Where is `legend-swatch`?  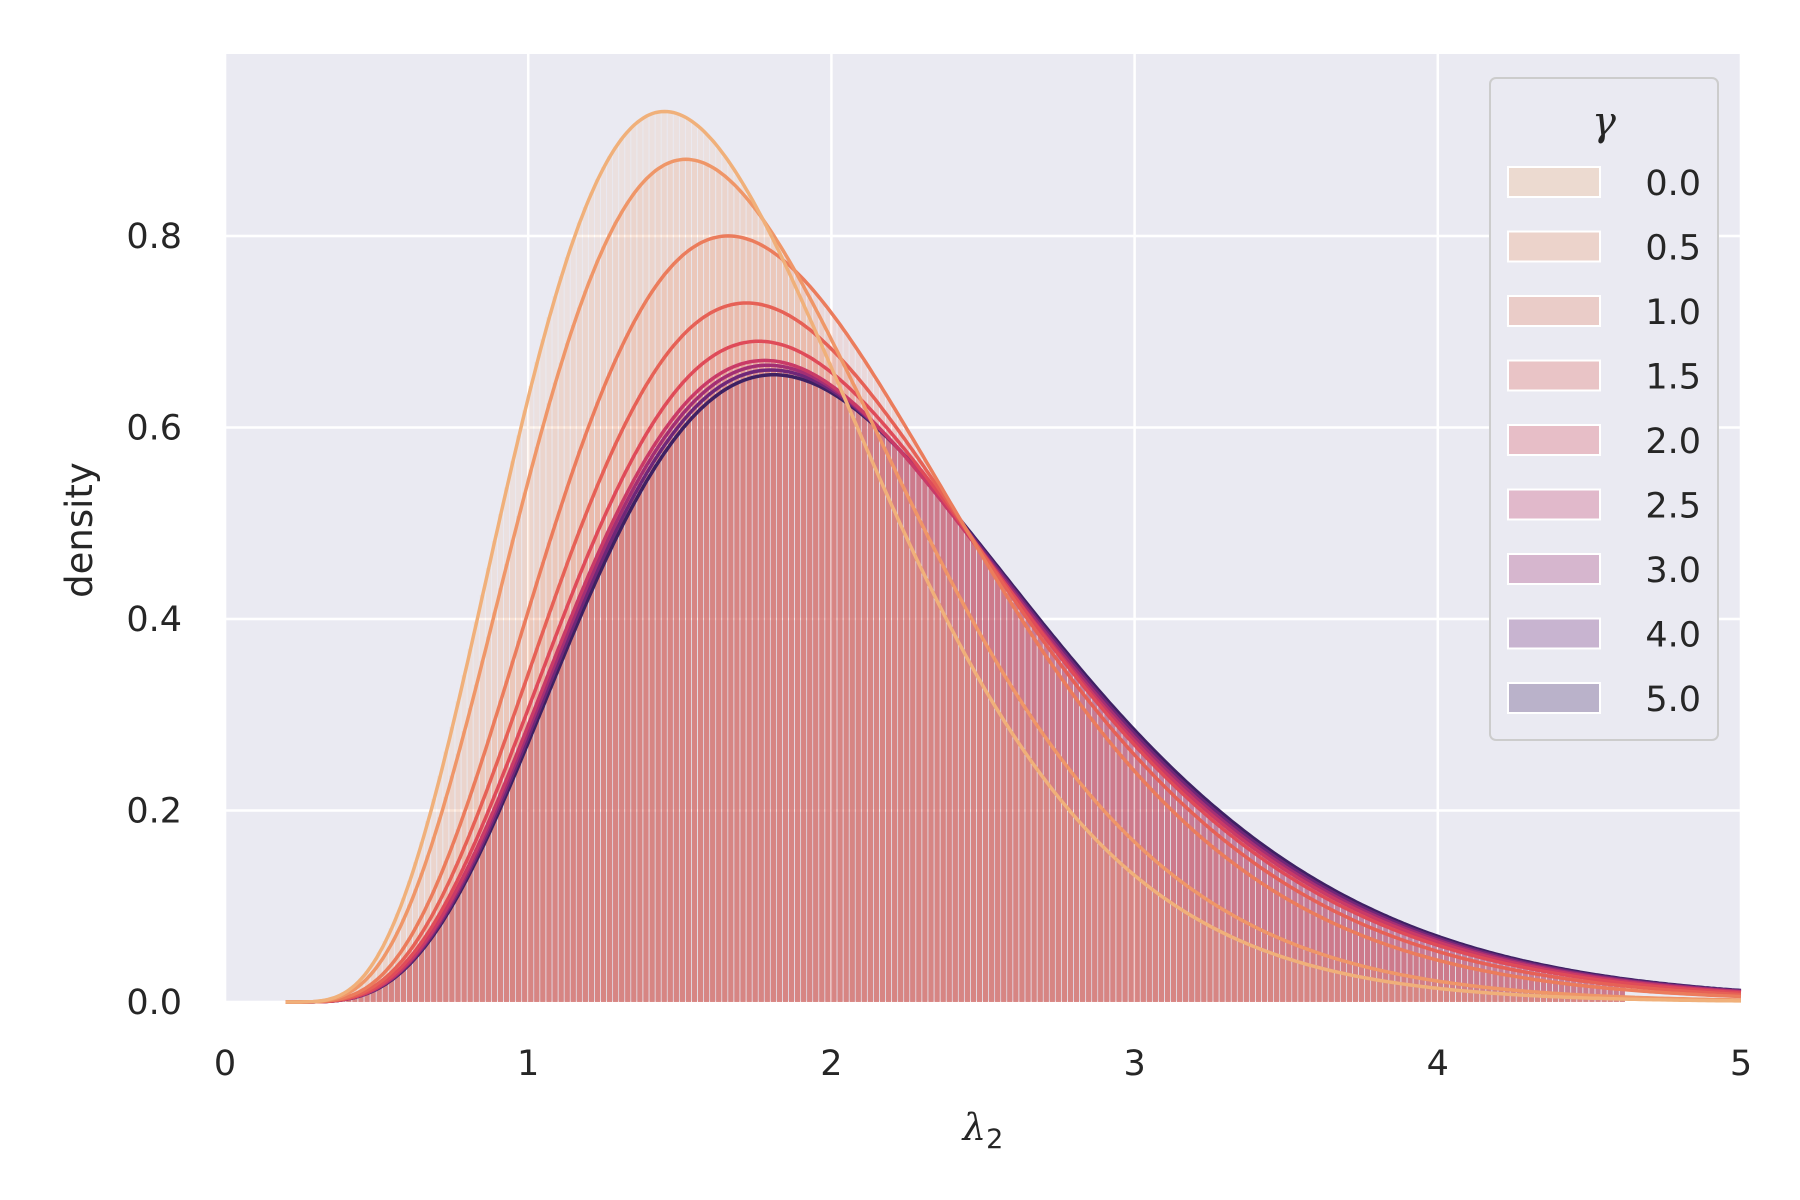
legend-swatch is located at coordinates (1554, 440).